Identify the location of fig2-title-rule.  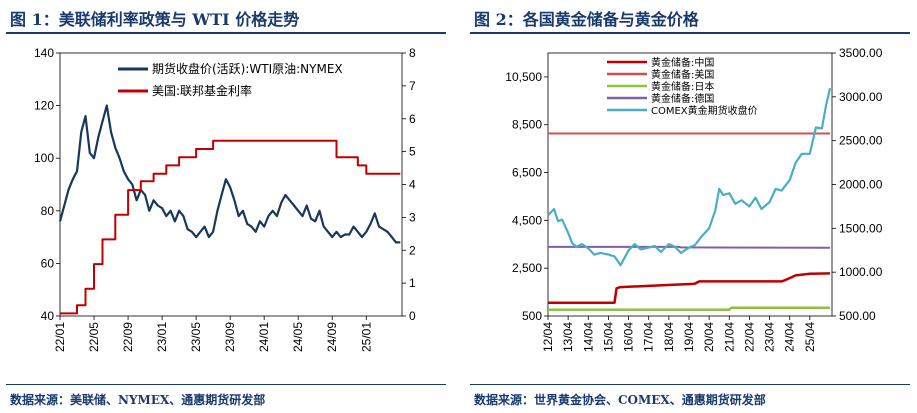
(690, 33).